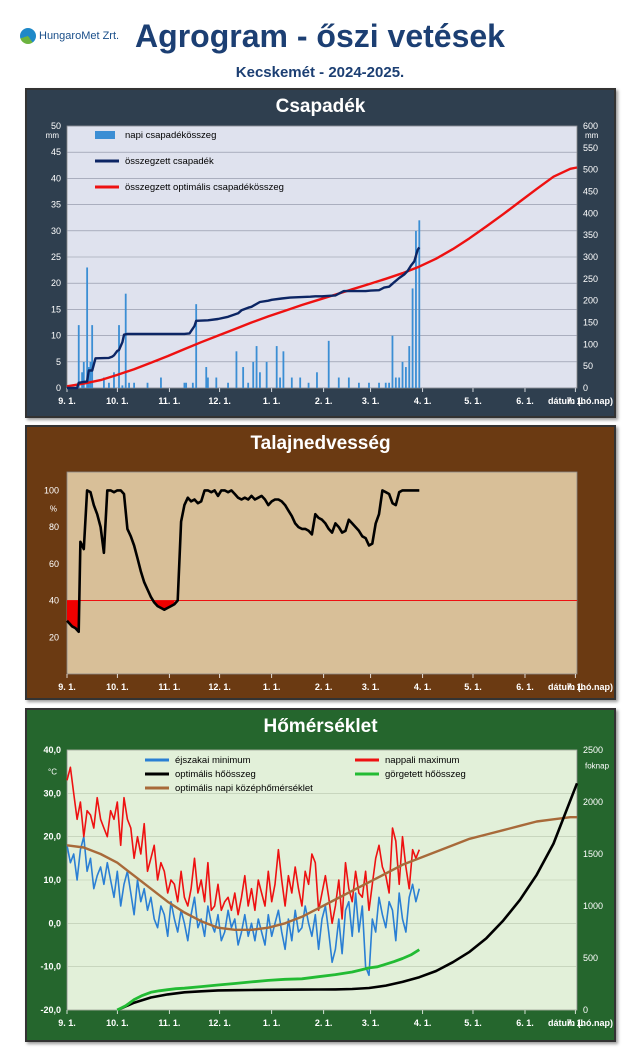 The image size is (640, 1060). I want to click on x-tick-label: 3. 1., so click(371, 687).